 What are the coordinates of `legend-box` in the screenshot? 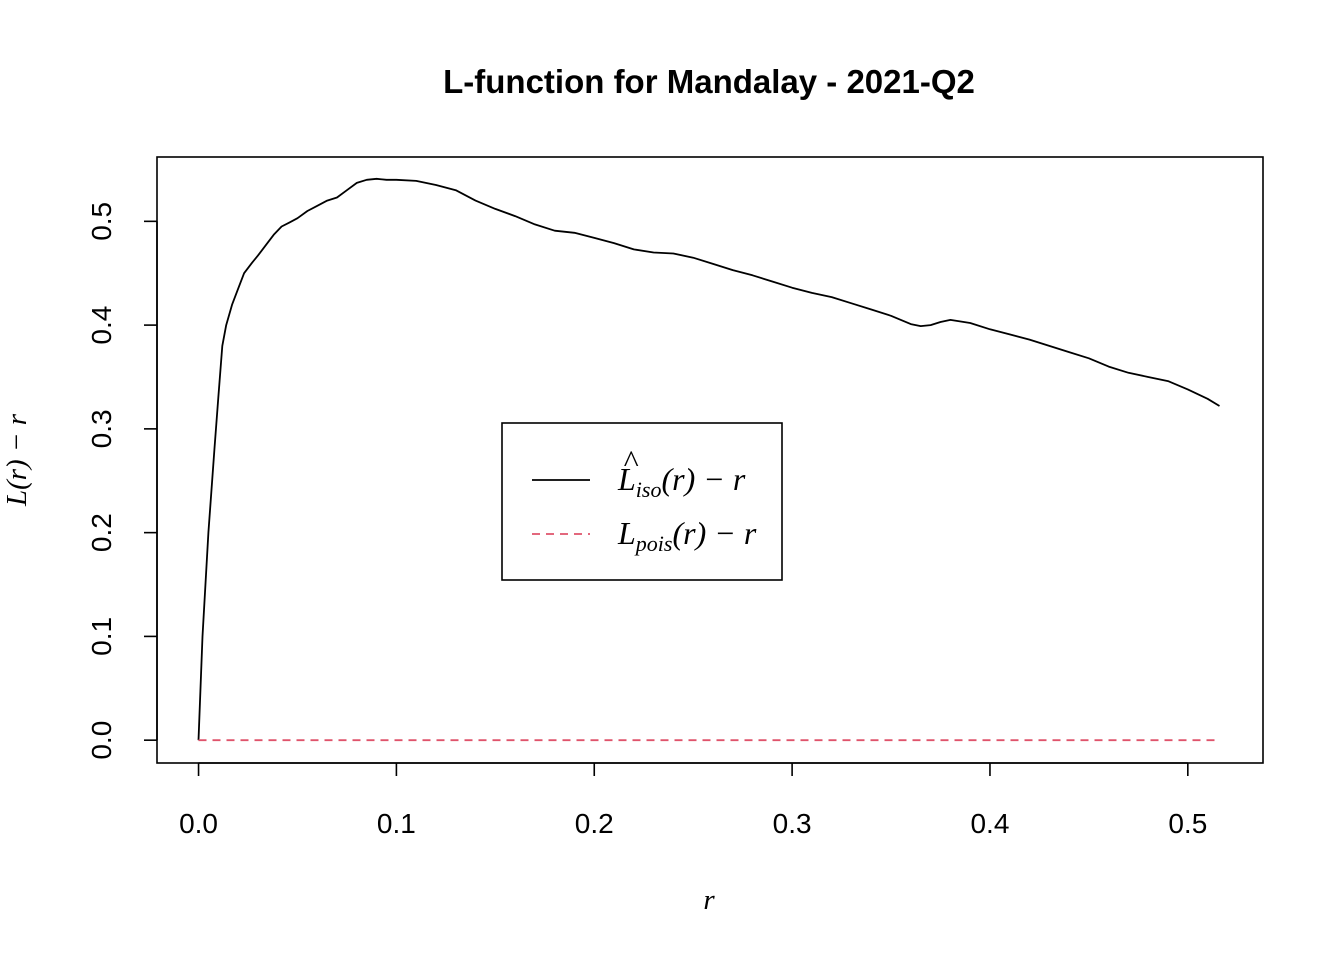 It's located at (642, 501).